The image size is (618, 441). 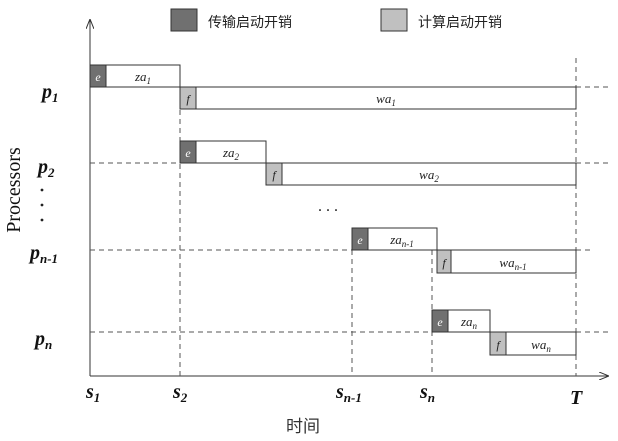 I want to click on legend-transfer-label: 传输启动开销, so click(x=250, y=23).